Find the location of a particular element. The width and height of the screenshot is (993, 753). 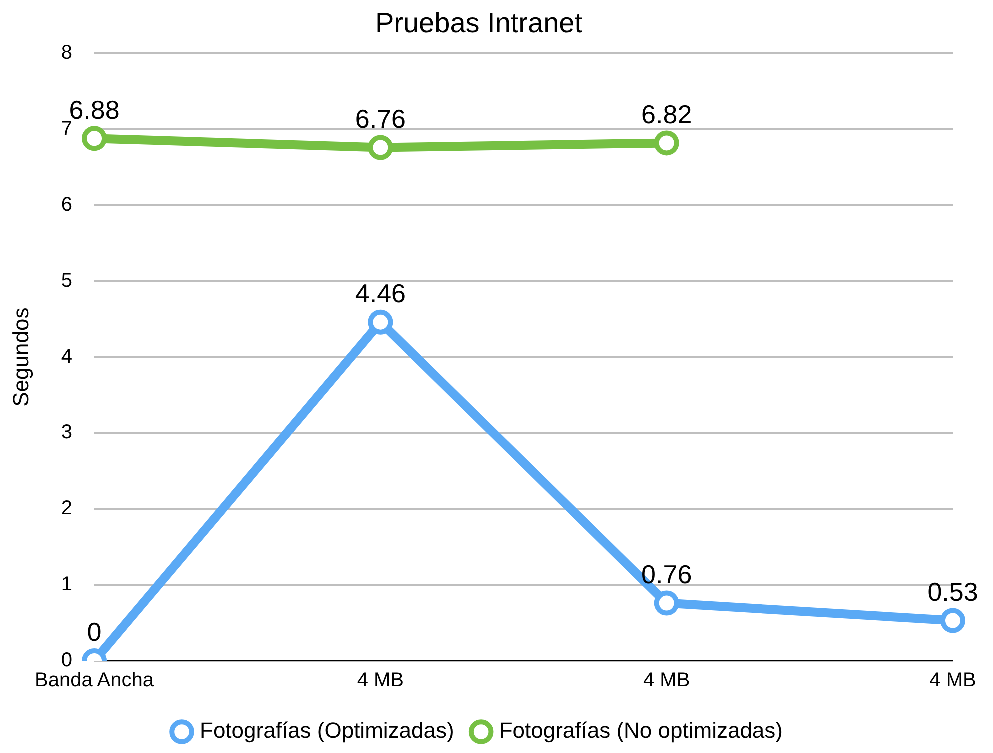

y-tick-label: 2 is located at coordinates (67, 509).